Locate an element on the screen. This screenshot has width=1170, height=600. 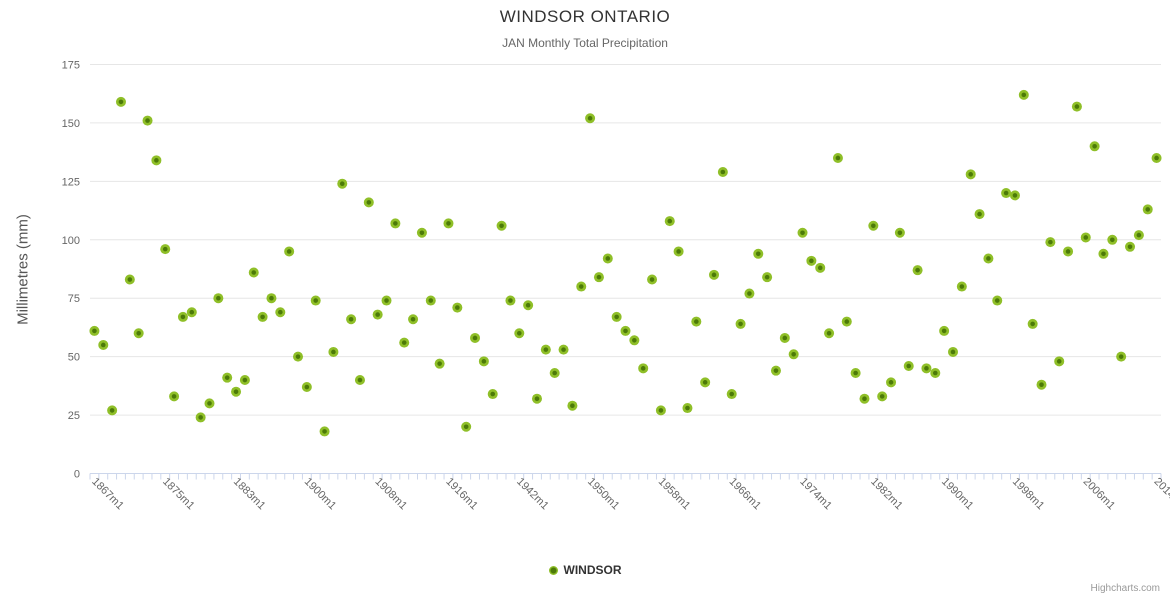
x-axis-tick-label: 1966m1 is located at coordinates (745, 494).